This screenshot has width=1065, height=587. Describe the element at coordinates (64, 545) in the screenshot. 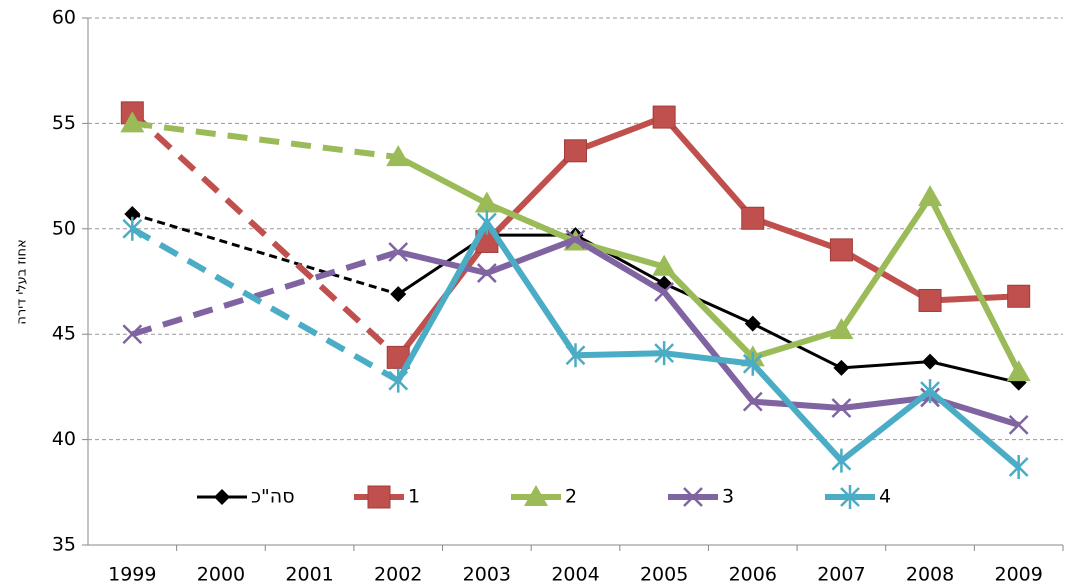

I see `y-tick-label: 35` at that location.